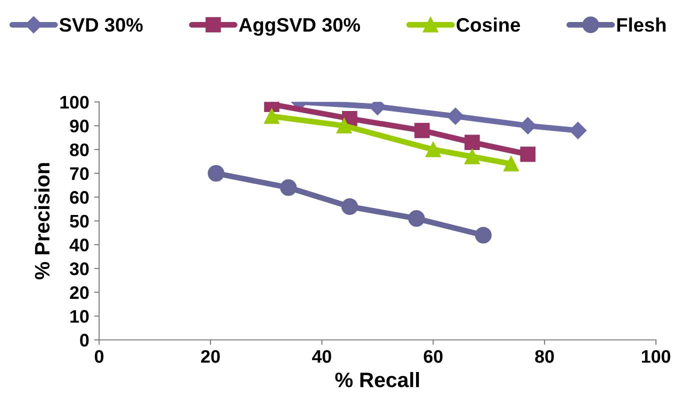 The image size is (679, 416). I want to click on x-tick-label: 60, so click(433, 356).